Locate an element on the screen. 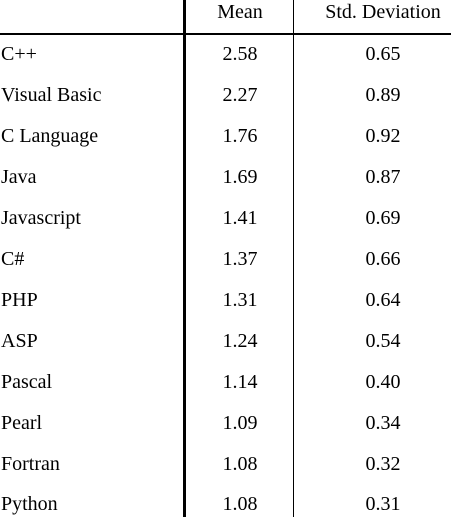  language-cell: Pascal is located at coordinates (27, 382).